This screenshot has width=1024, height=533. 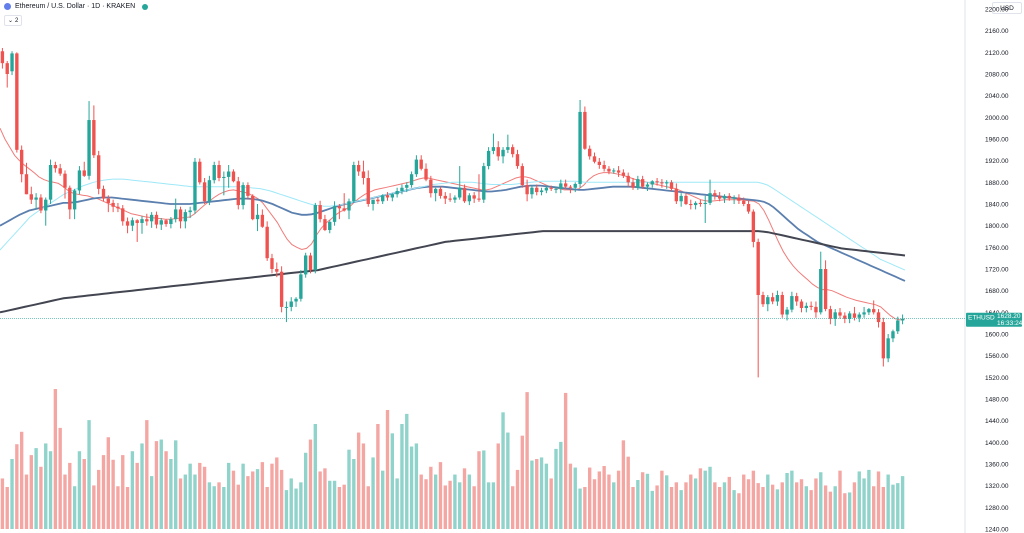 I want to click on currency-selector: USD, so click(x=1007, y=8).